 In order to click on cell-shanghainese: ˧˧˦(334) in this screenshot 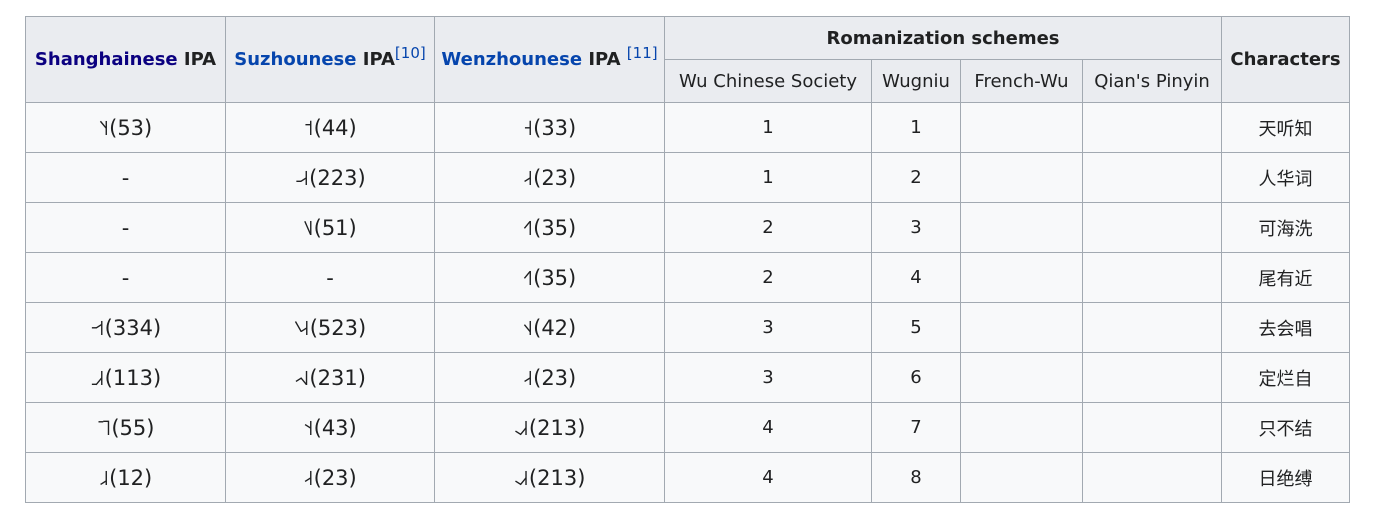, I will do `click(125, 327)`.